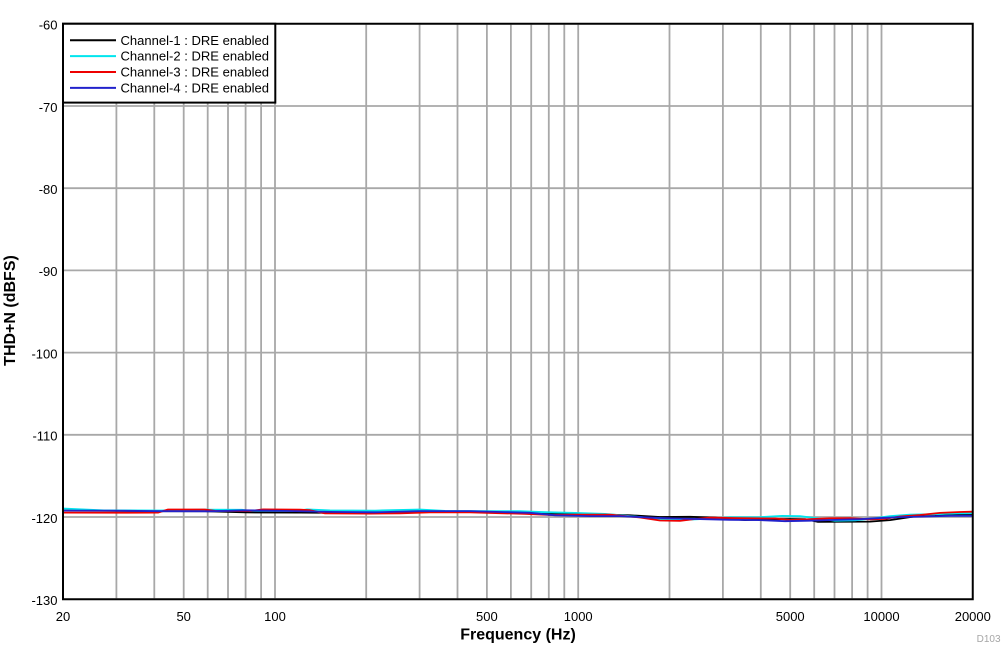 Image resolution: width=1008 pixels, height=652 pixels. What do you see at coordinates (48, 271) in the screenshot?
I see `svg-text: -90` at bounding box center [48, 271].